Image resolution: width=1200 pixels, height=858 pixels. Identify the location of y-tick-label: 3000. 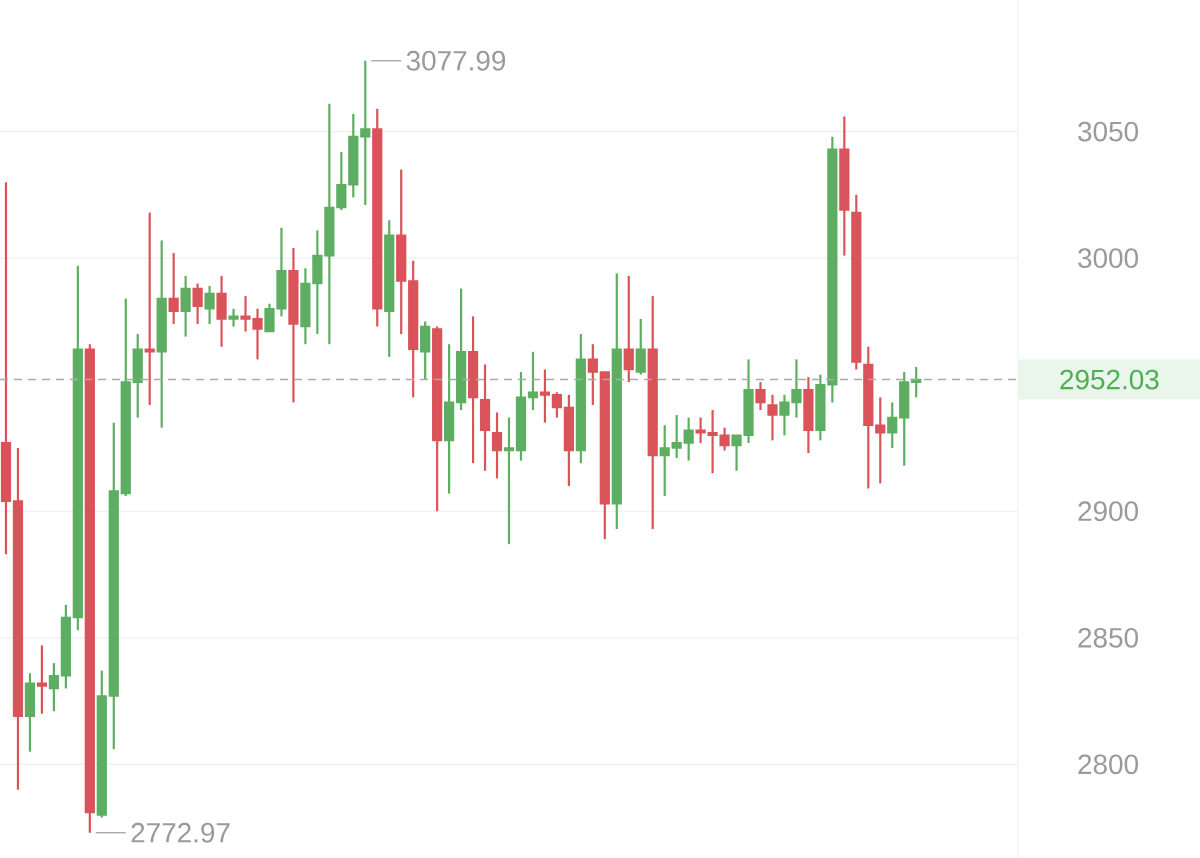
(1108, 258).